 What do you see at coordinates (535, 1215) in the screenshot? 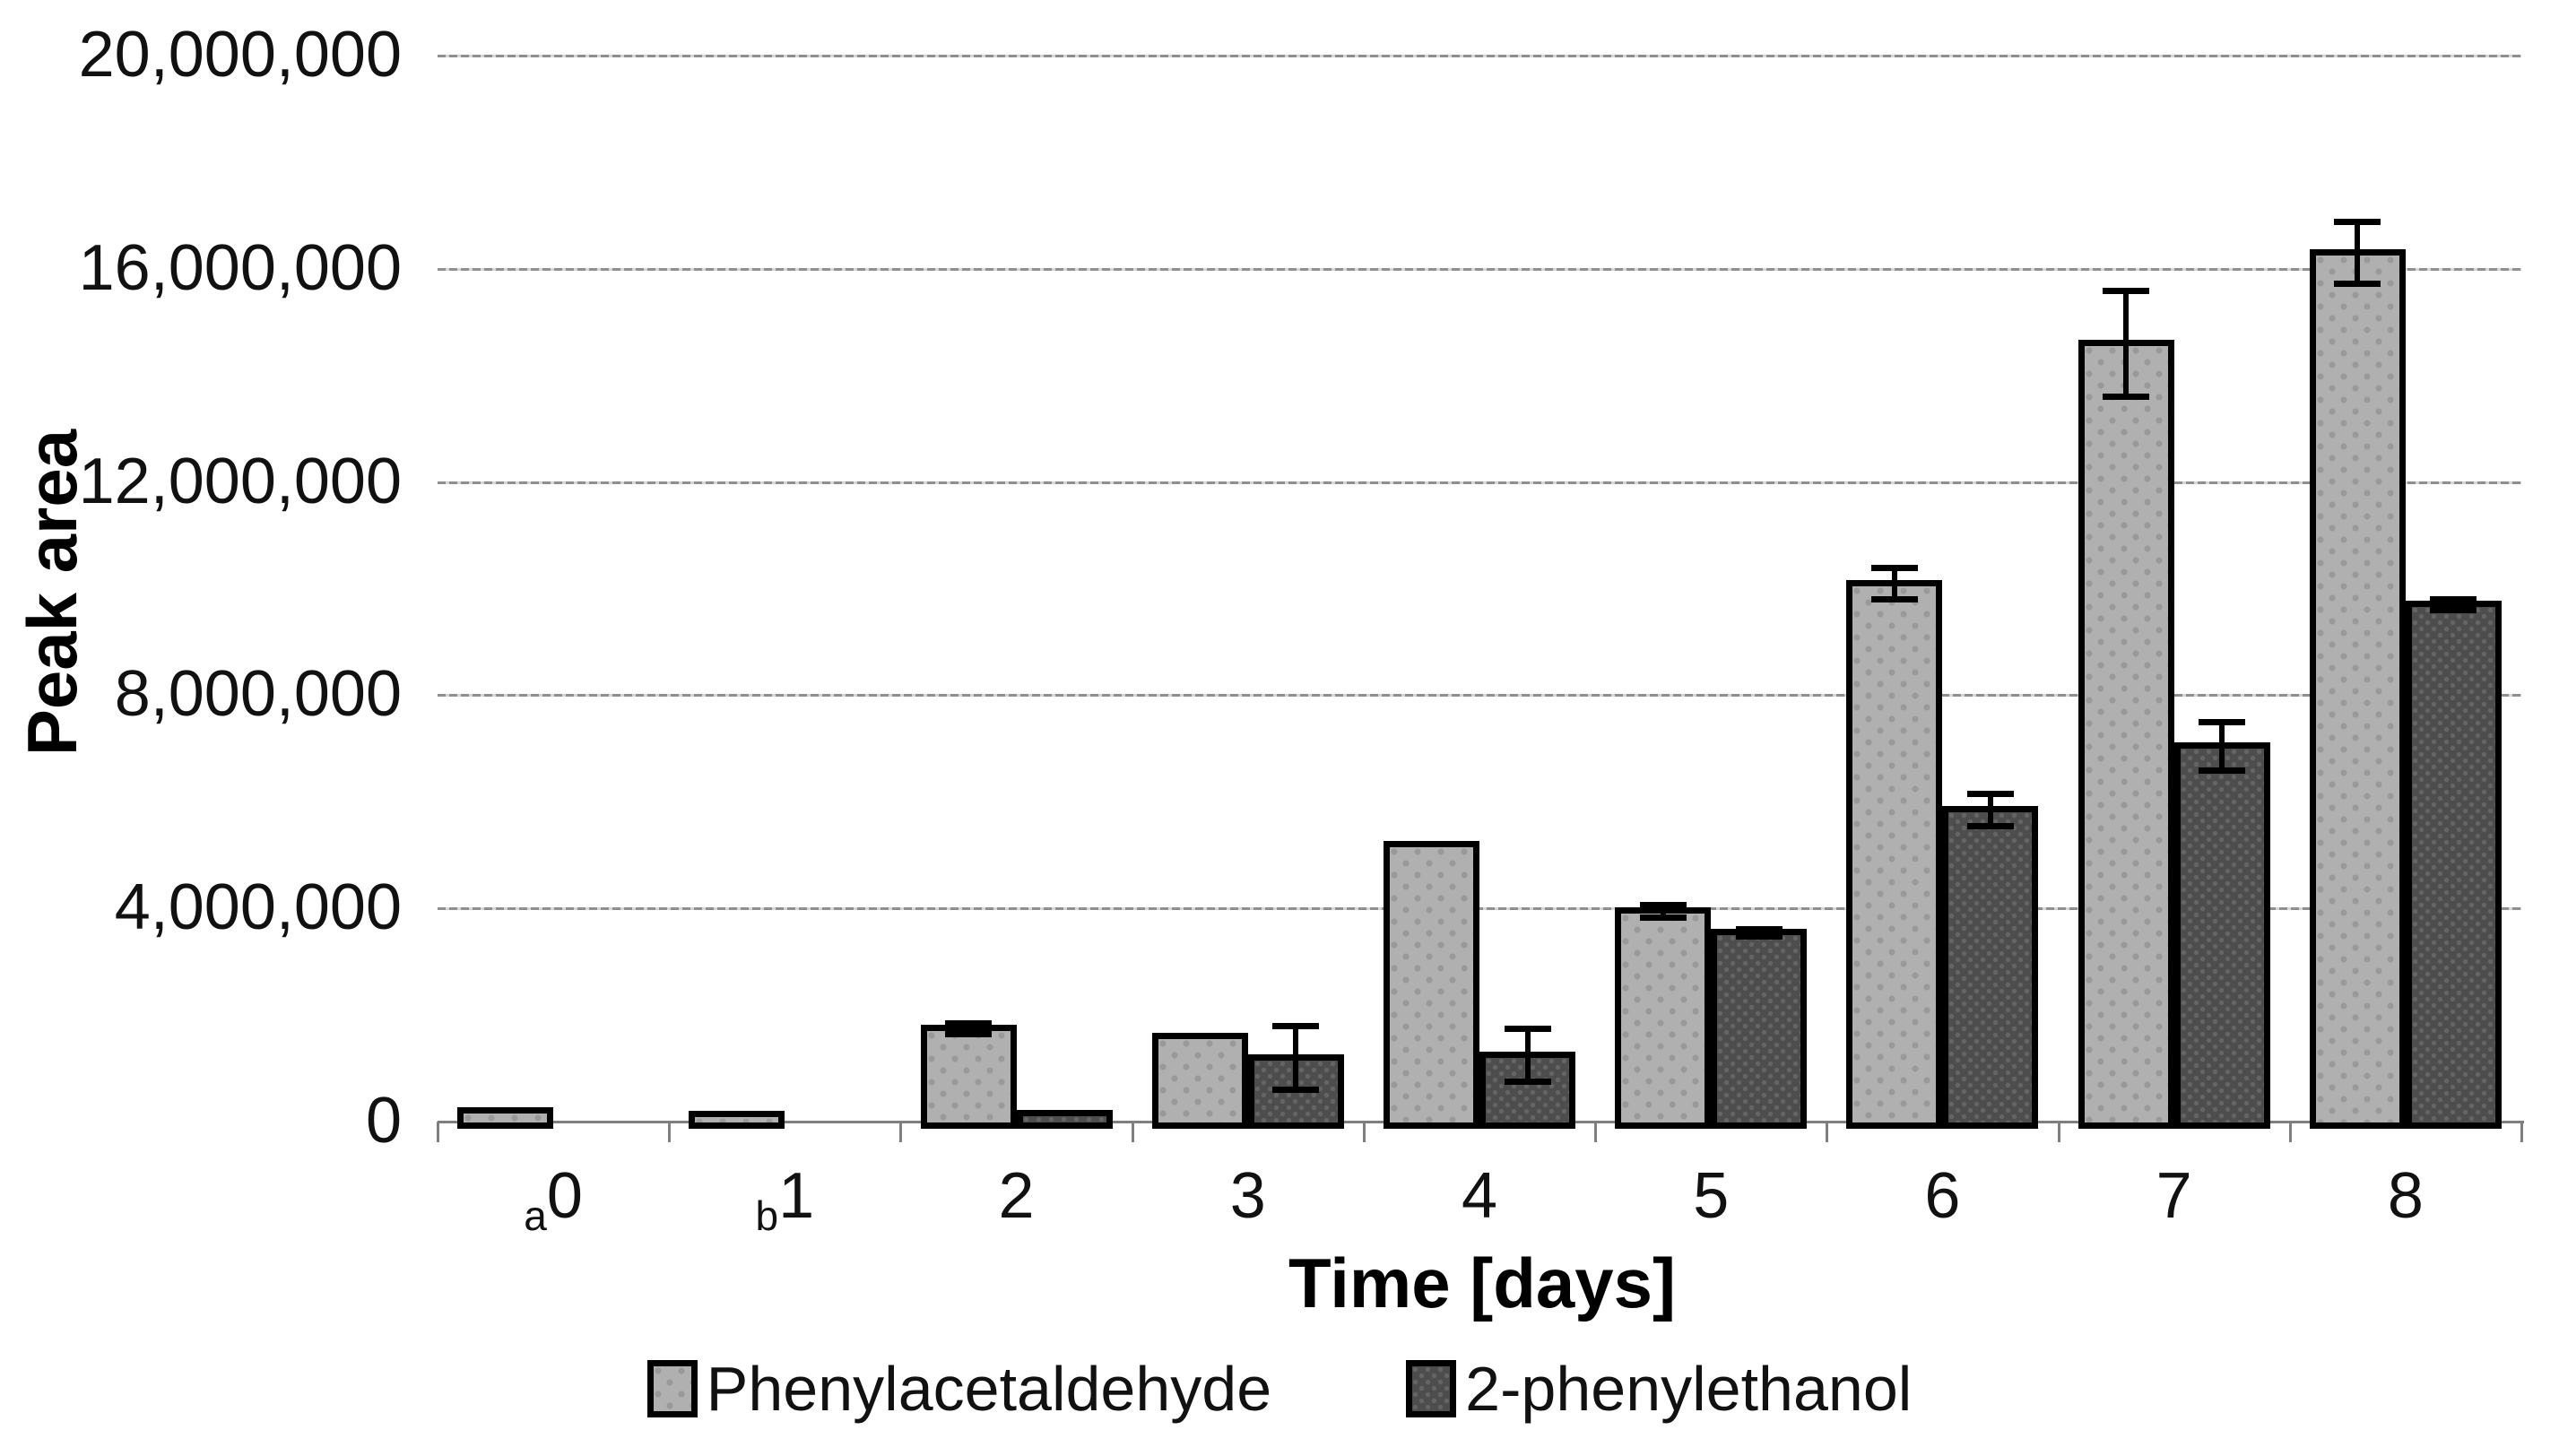
I see `x-tick-subscript: a` at bounding box center [535, 1215].